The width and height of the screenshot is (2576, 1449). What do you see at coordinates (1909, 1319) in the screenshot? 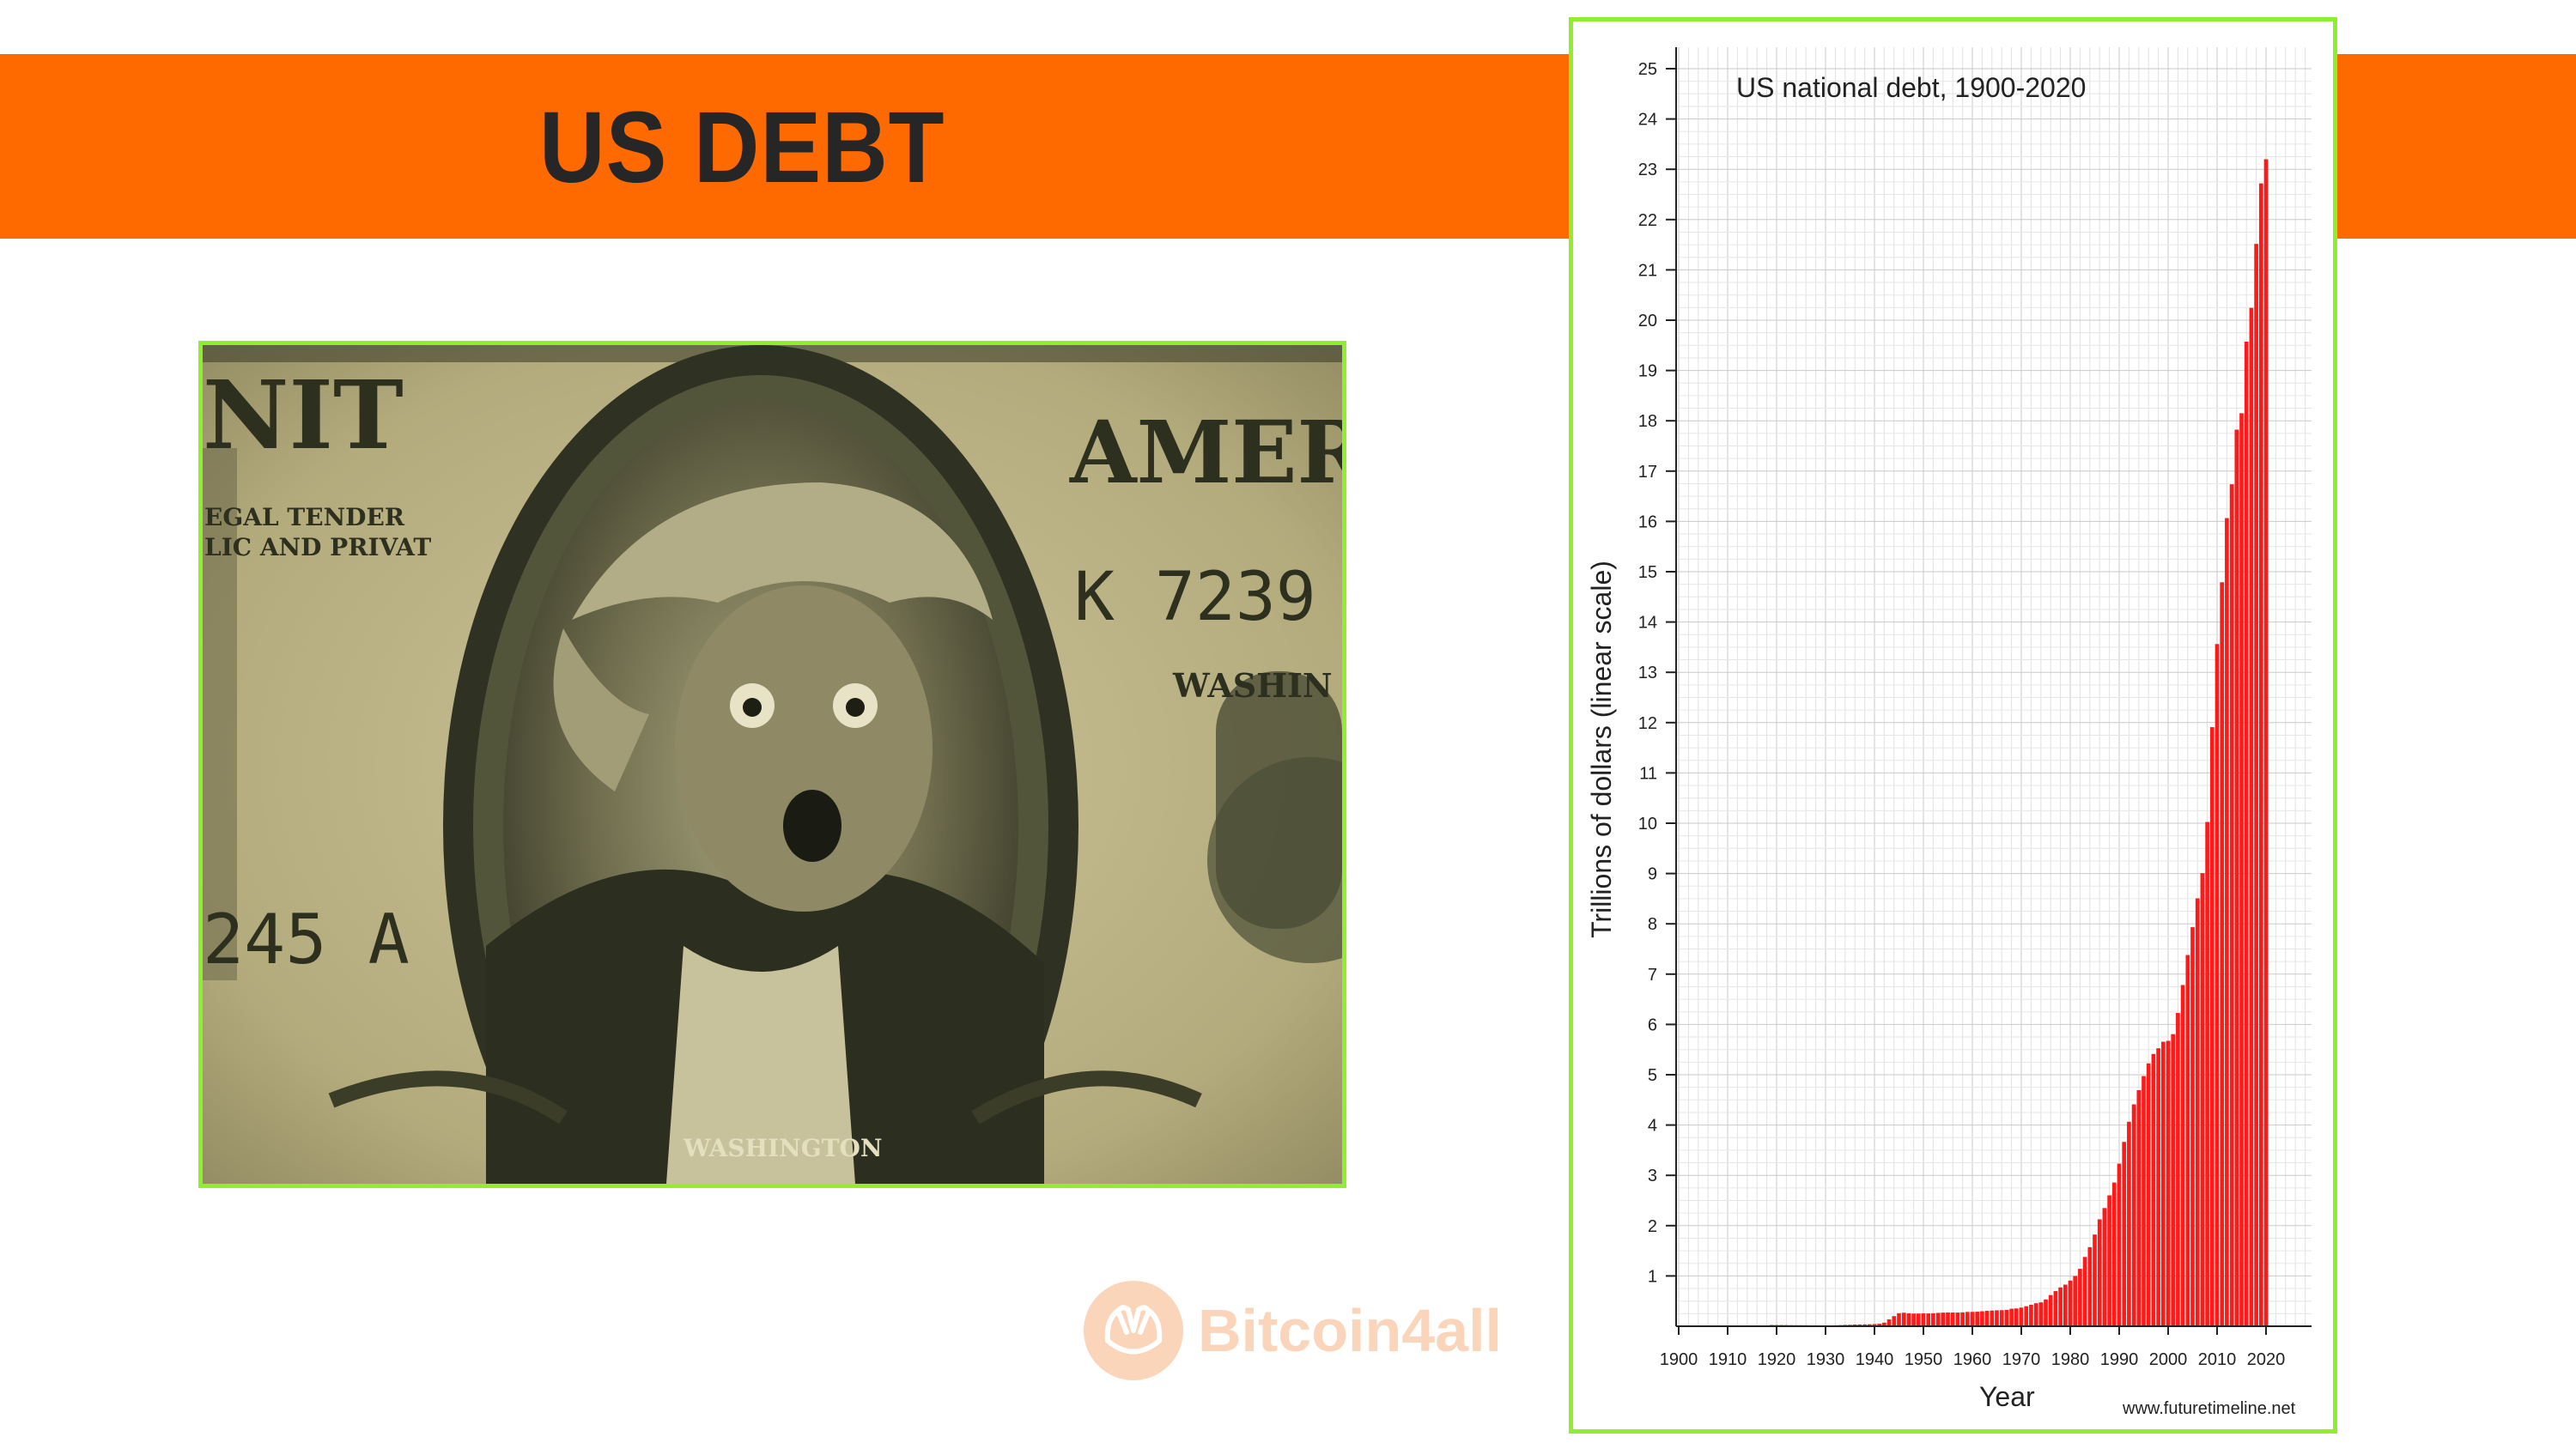
I see `bar-1947` at bounding box center [1909, 1319].